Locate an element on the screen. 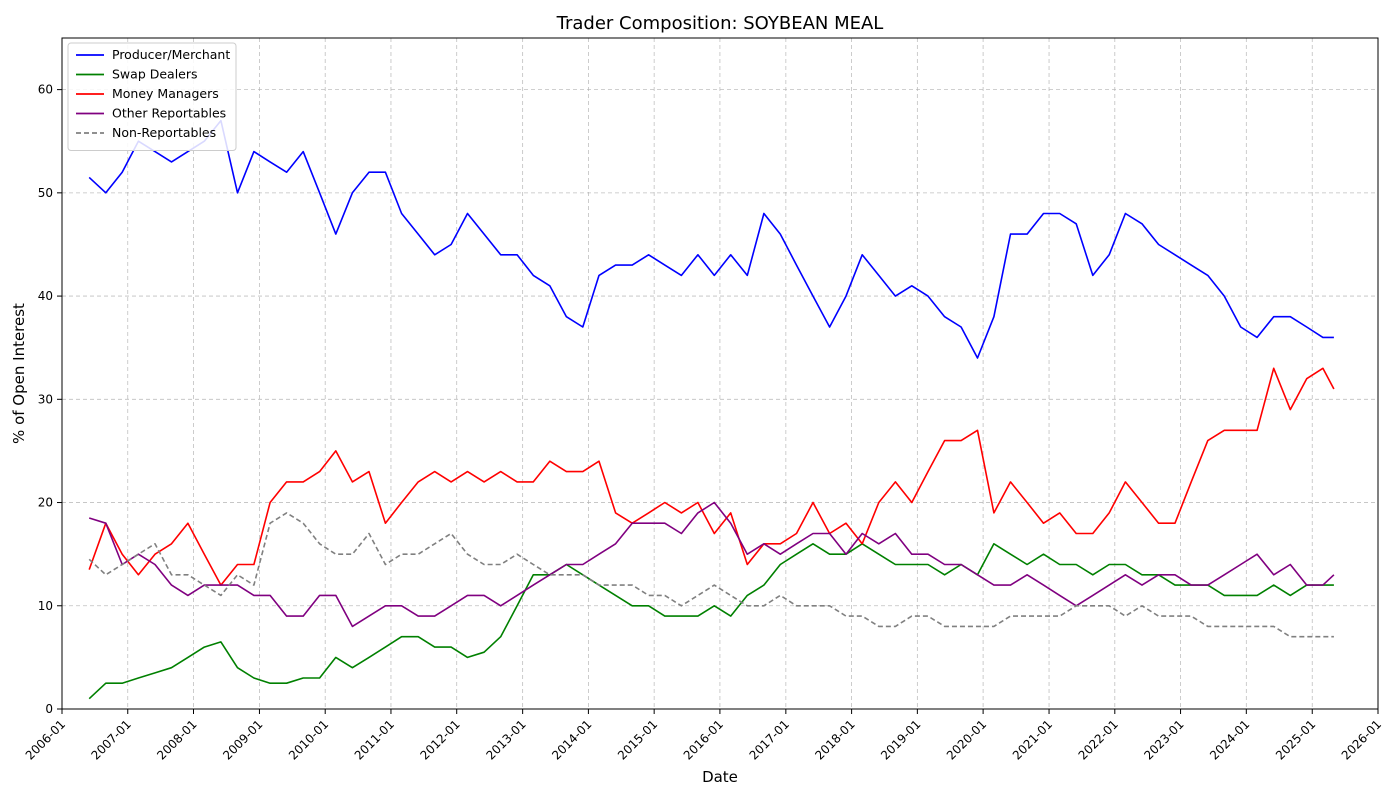 Image resolution: width=1400 pixels, height=804 pixels. legend-label: Other Reportables is located at coordinates (169, 113).